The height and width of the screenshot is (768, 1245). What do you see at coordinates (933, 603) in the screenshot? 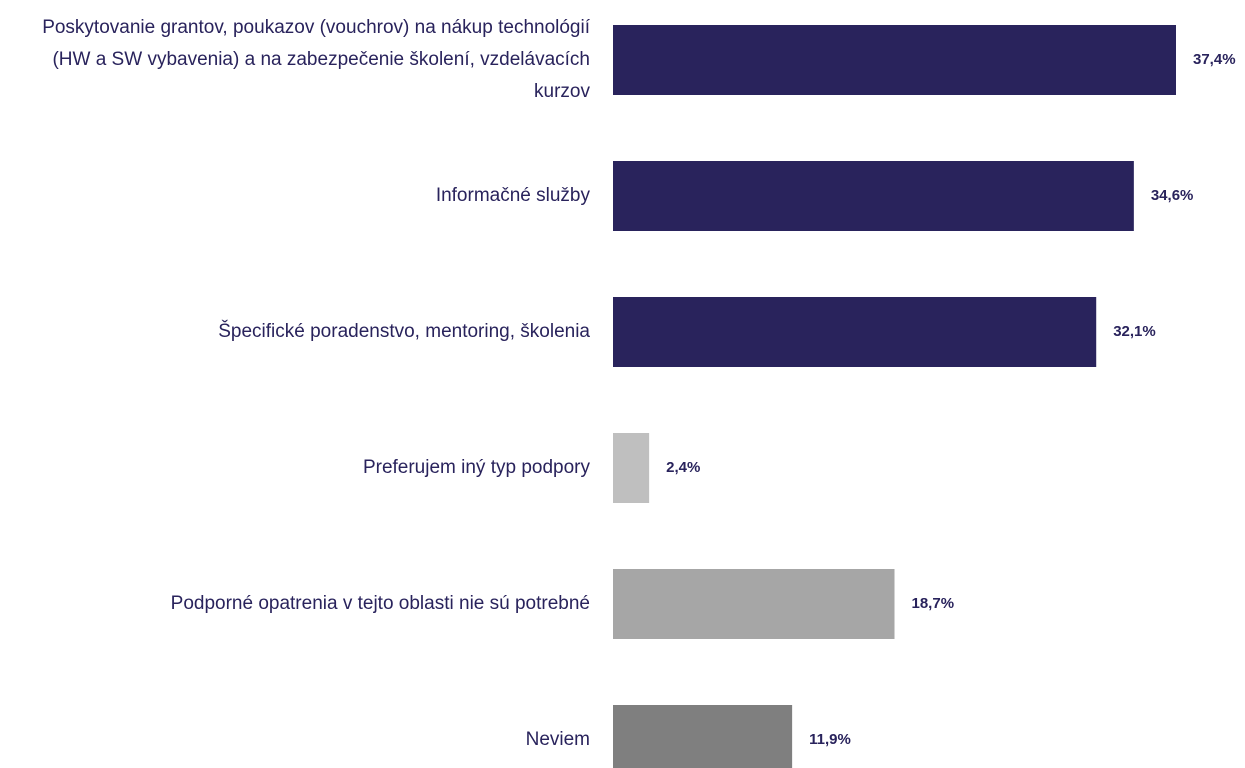
I see `value-label: 18,7%` at bounding box center [933, 603].